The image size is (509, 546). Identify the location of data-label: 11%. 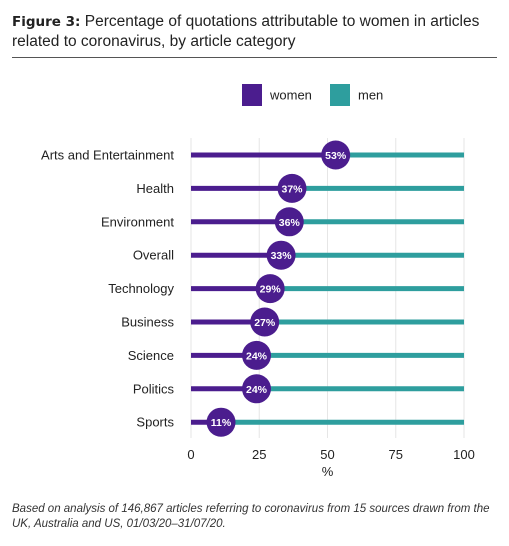
(221, 423).